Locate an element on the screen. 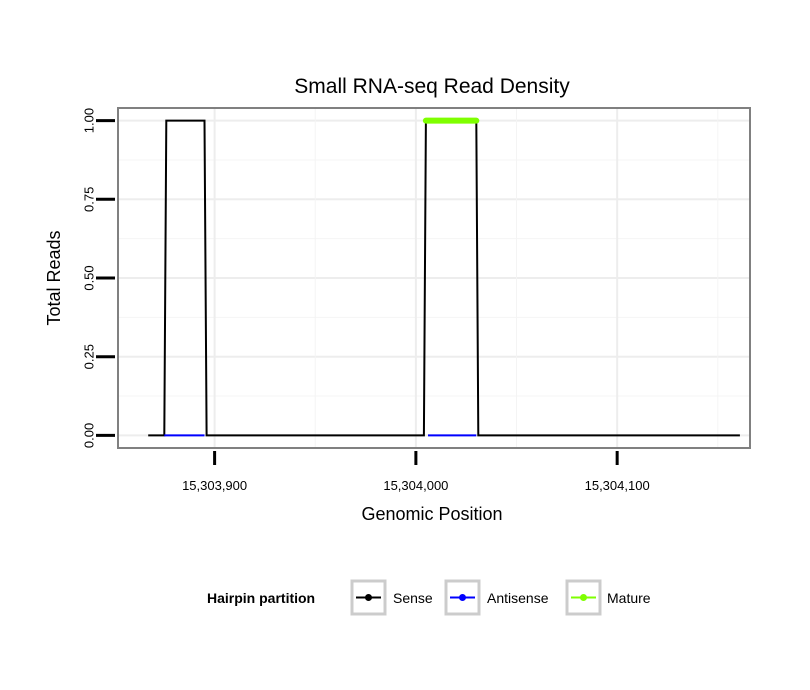 This screenshot has height=690, width=810. y-axis: 0.00 0.25 0.50 0.75 1.00 is located at coordinates (98, 278).